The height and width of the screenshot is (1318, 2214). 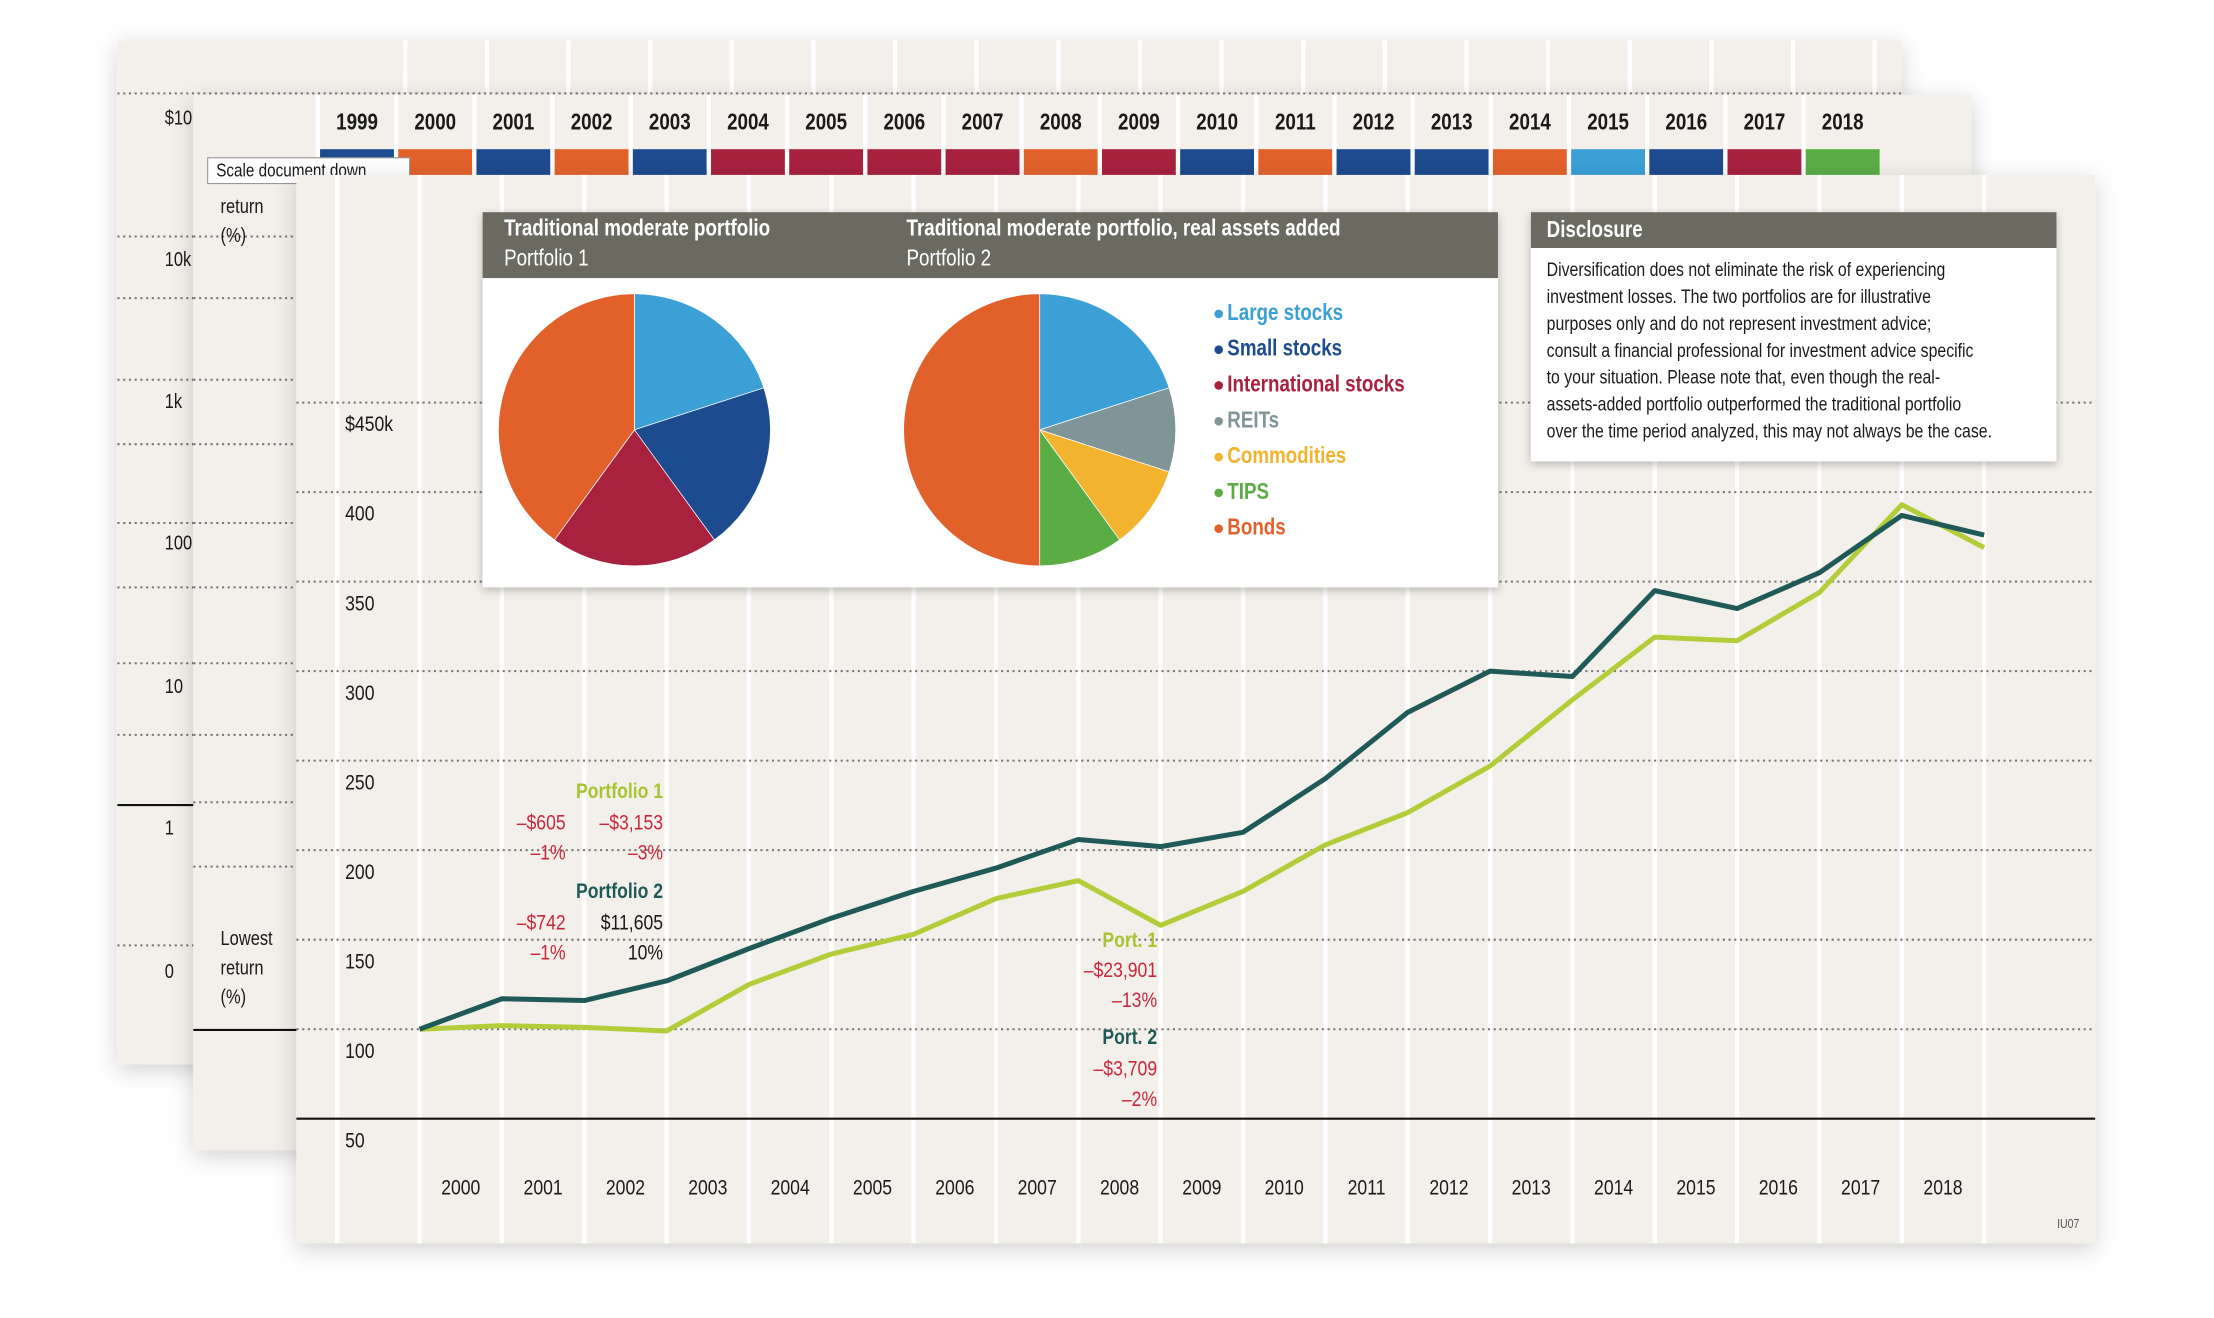 What do you see at coordinates (1860, 1188) in the screenshot?
I see `x-tick-label: 2017` at bounding box center [1860, 1188].